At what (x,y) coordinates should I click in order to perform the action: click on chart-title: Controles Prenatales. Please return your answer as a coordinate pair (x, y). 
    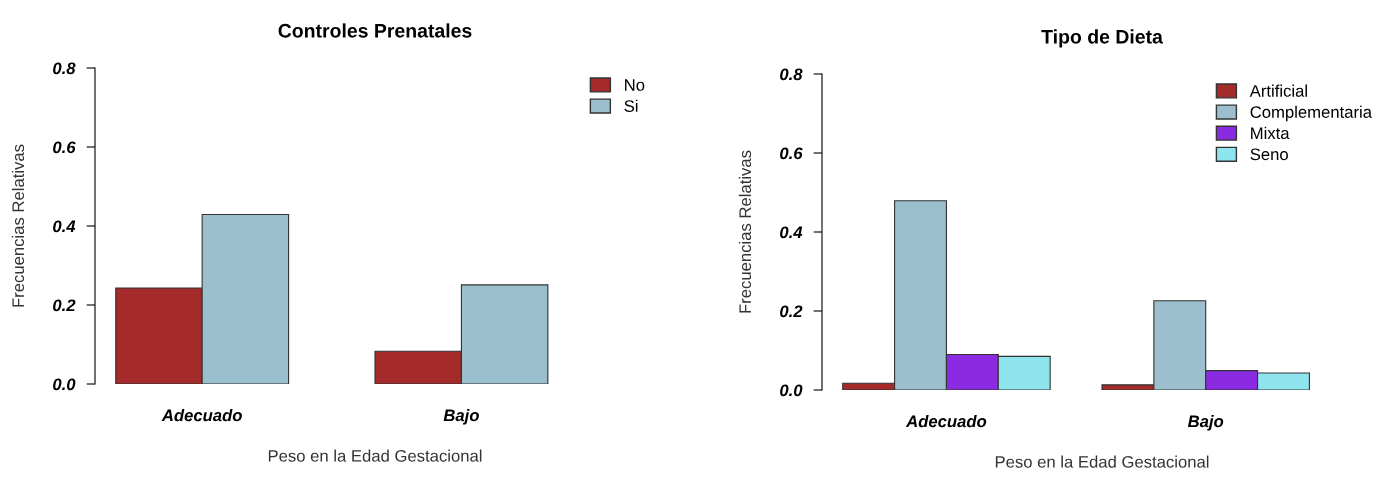
    Looking at the image, I should click on (375, 30).